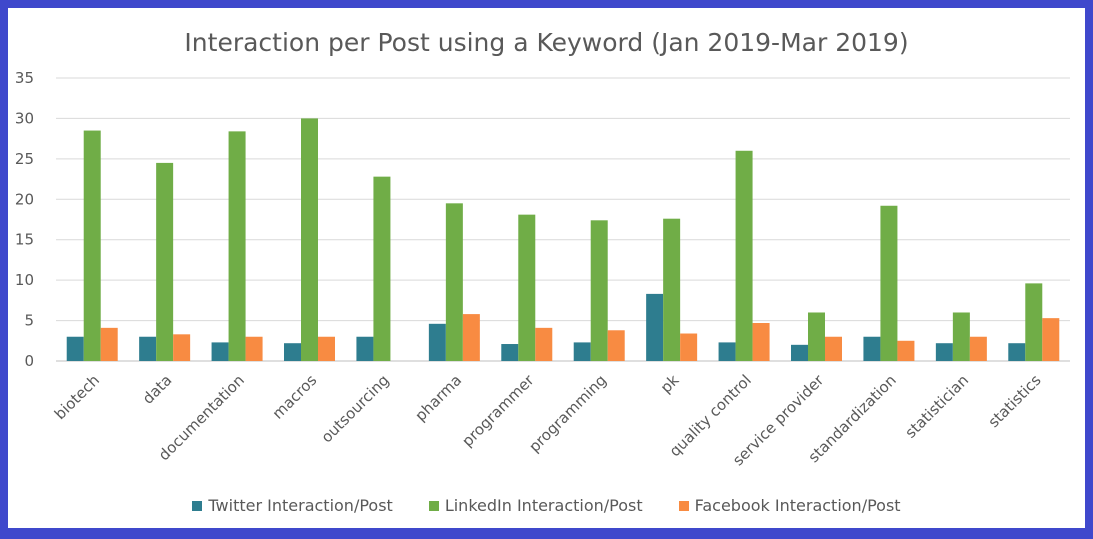 The height and width of the screenshot is (539, 1093). What do you see at coordinates (797, 505) in the screenshot?
I see `legend-label: Facebook Interaction/Post` at bounding box center [797, 505].